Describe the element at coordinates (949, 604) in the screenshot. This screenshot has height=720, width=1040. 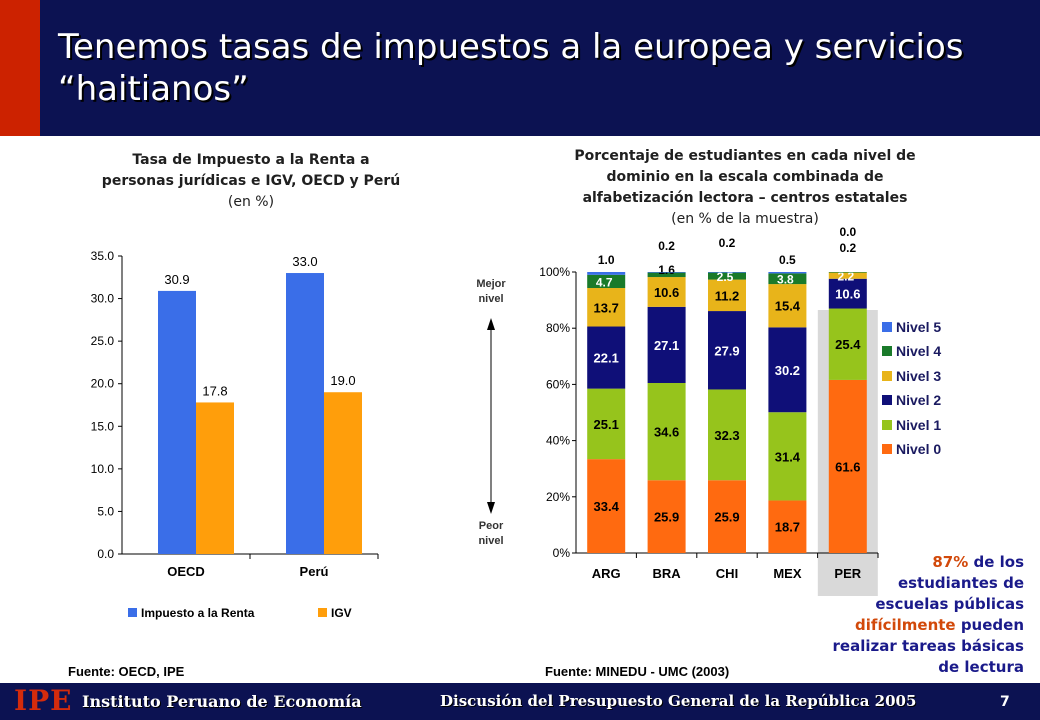
I see `callout-line-3: escuelas públicas` at that location.